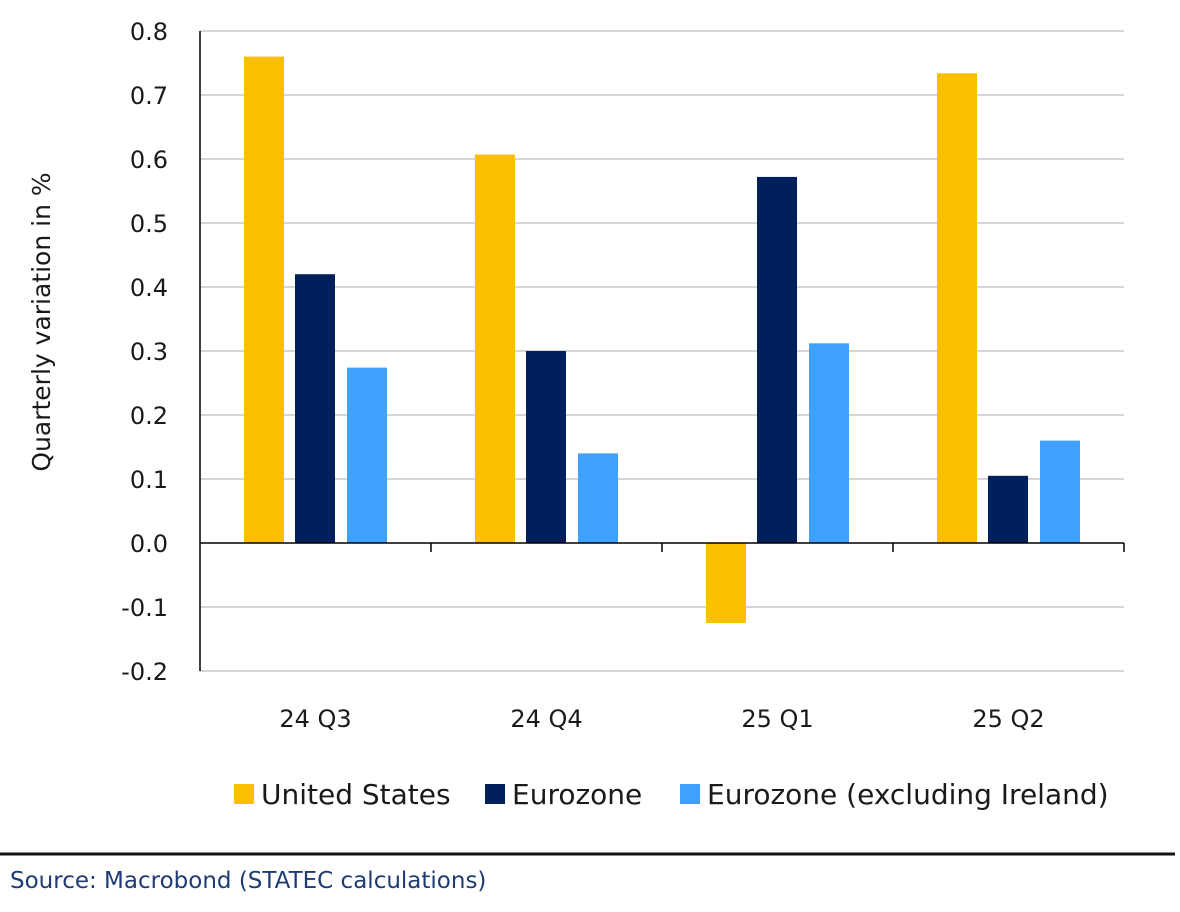 This screenshot has height=912, width=1180. I want to click on y-tick-labels: 0.8 0.7 0.6 0.5 0.4 0.3 0.2 0.1 0.0 -0.1 -0.2, so click(144, 352).